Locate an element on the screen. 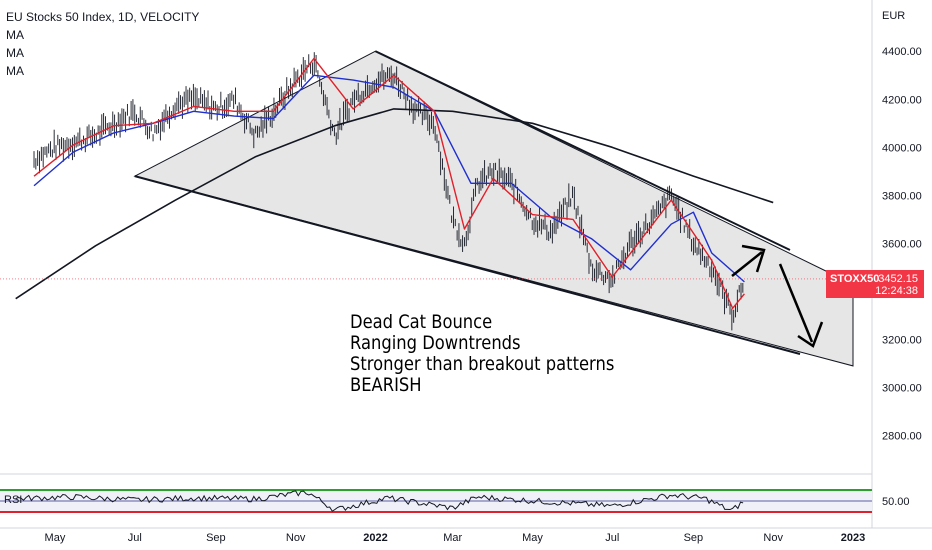 The height and width of the screenshot is (550, 932). price-tag-value: 3452.15 is located at coordinates (898, 278).